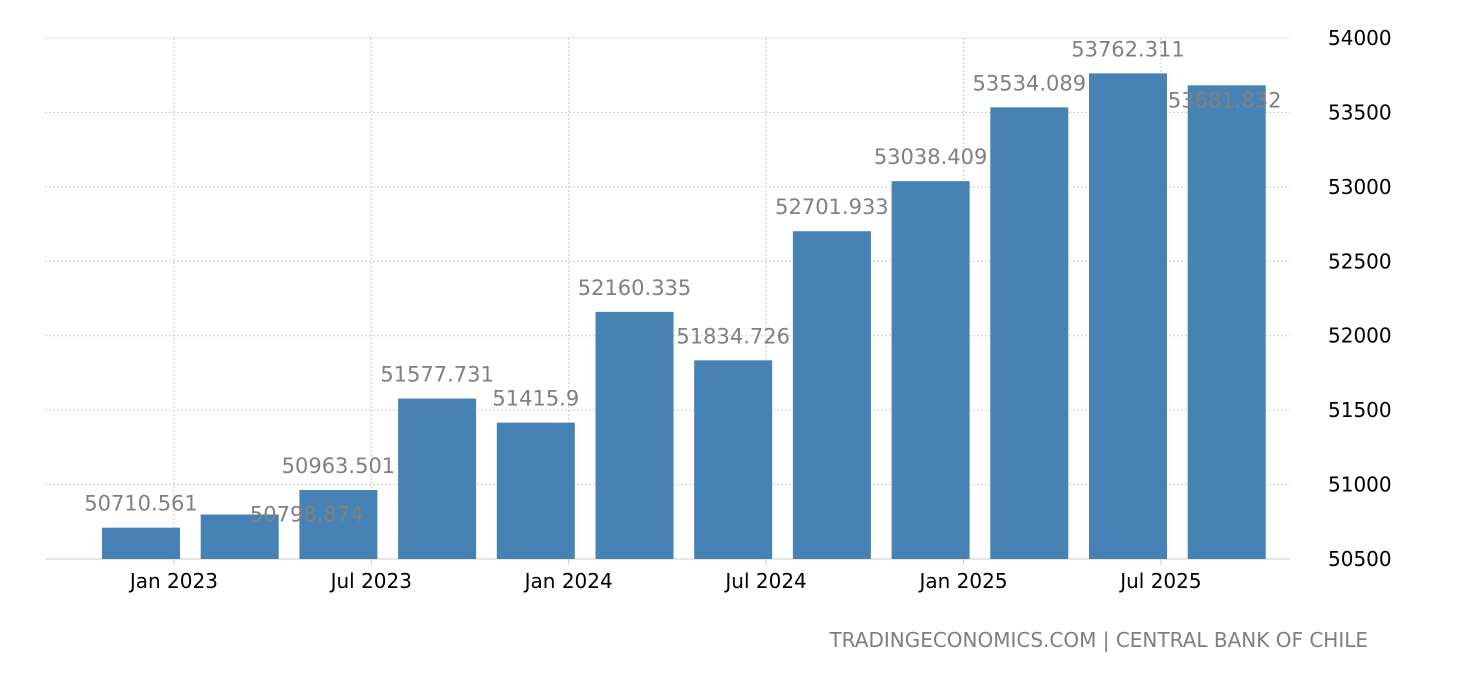  I want to click on data-label: 51577.731, so click(437, 375).